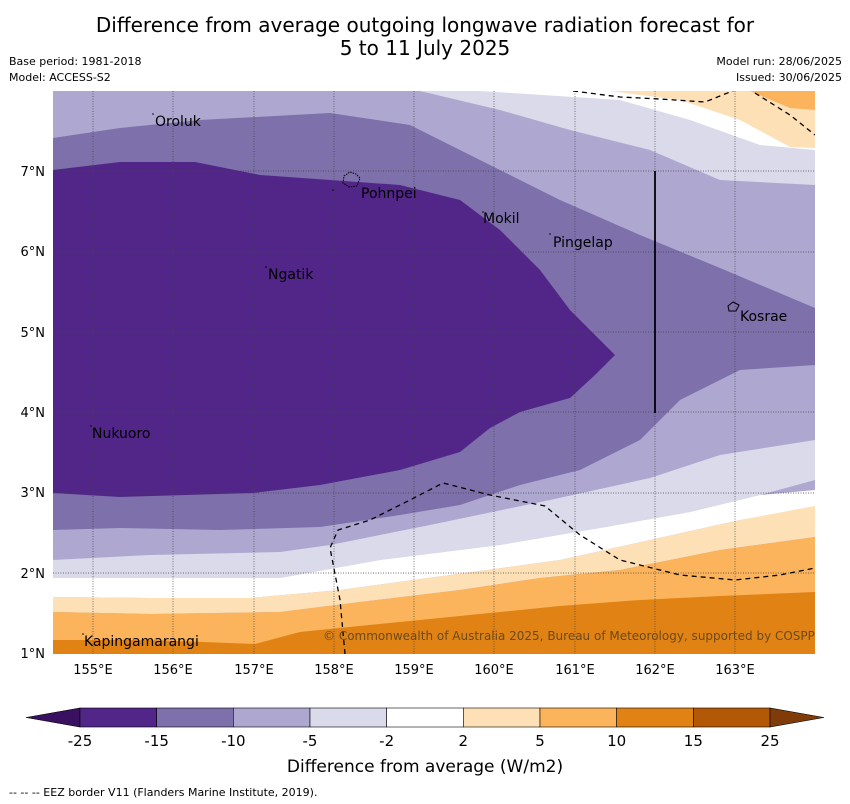 The height and width of the screenshot is (804, 850). What do you see at coordinates (779, 70) in the screenshot?
I see `meta-right: Model run: 28/06/2025 Issued: 30/06/2025` at bounding box center [779, 70].